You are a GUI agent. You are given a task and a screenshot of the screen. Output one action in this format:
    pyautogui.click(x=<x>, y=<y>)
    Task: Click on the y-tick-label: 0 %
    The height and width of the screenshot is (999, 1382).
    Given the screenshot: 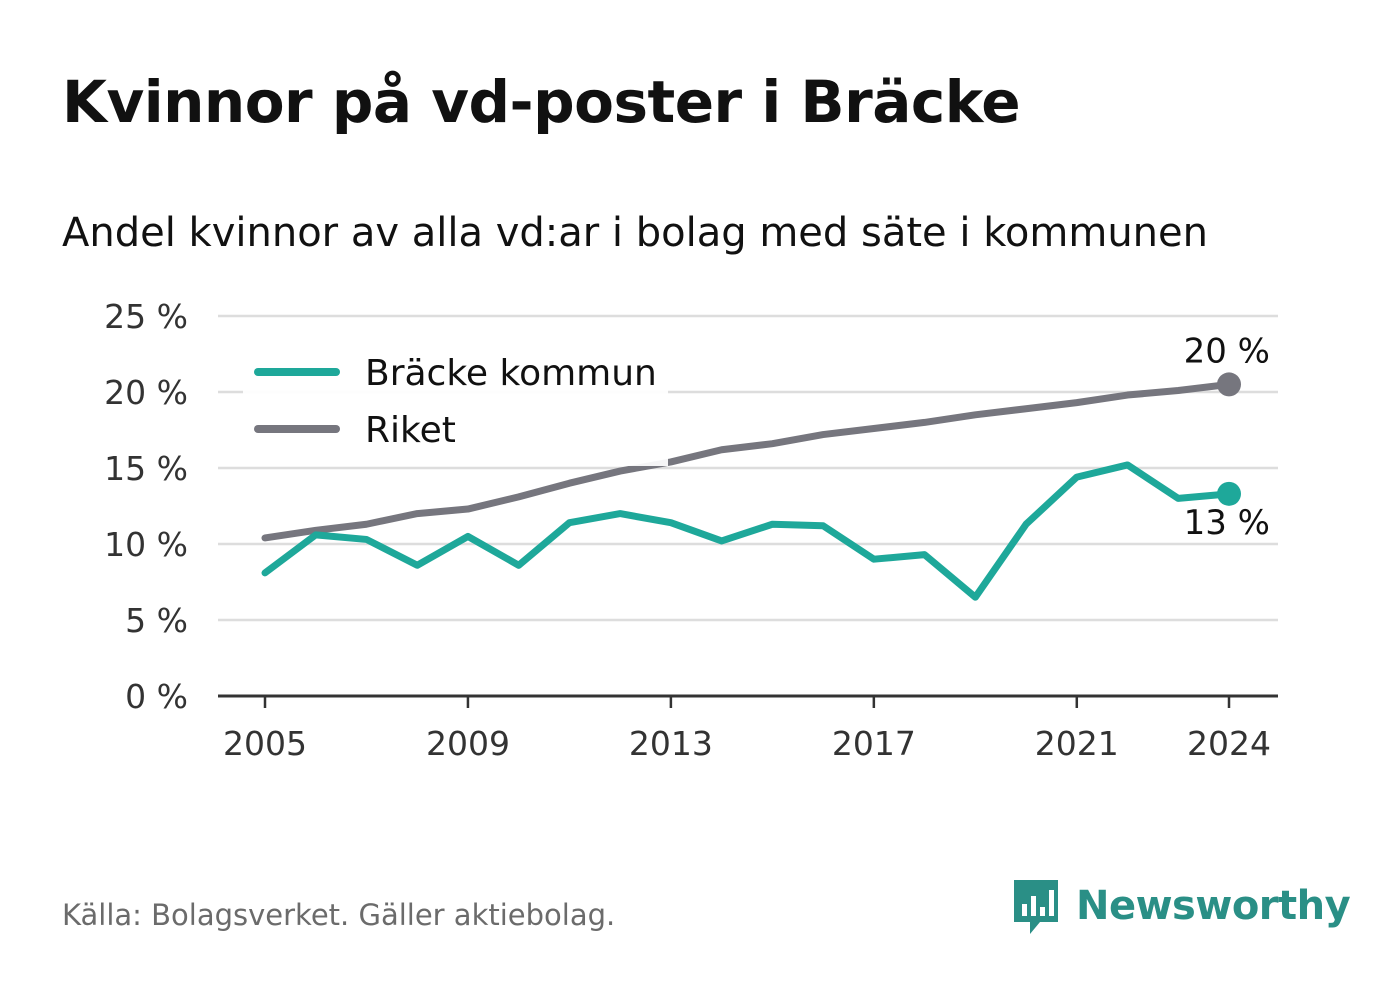 What is the action you would take?
    pyautogui.click(x=156, y=696)
    